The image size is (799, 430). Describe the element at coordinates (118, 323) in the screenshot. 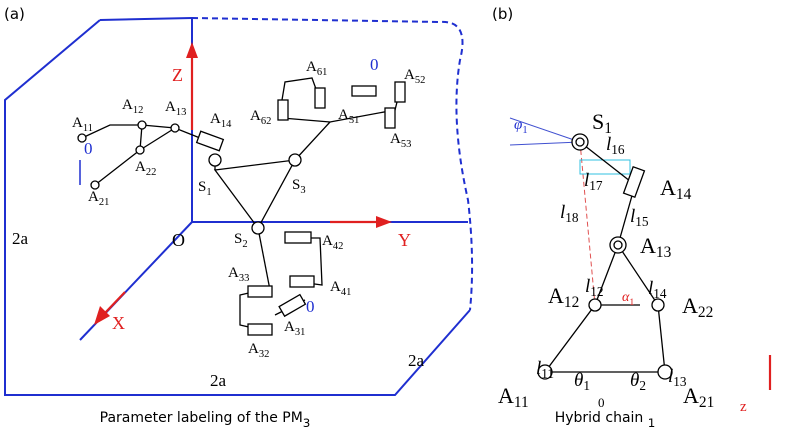

I see `axis-label: X` at that location.